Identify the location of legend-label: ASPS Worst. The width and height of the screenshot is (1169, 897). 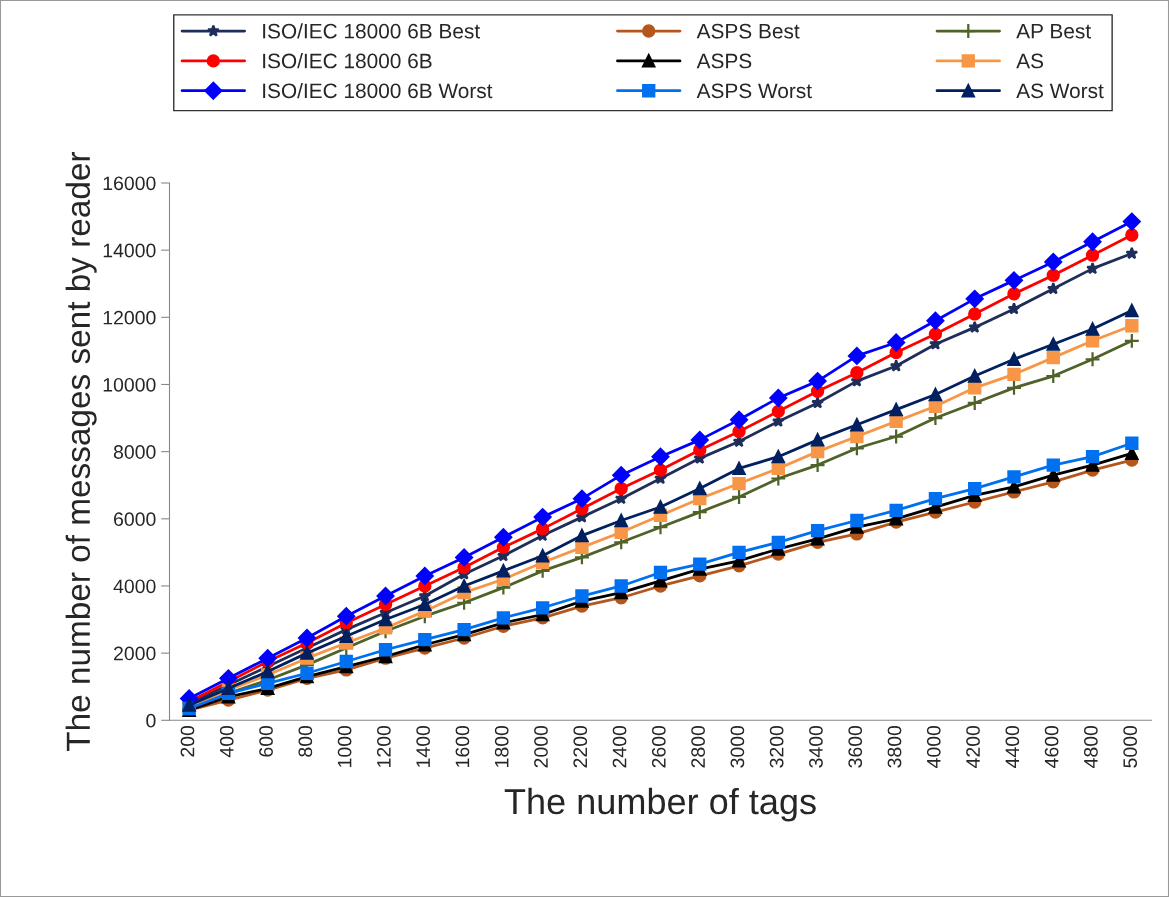
(754, 91).